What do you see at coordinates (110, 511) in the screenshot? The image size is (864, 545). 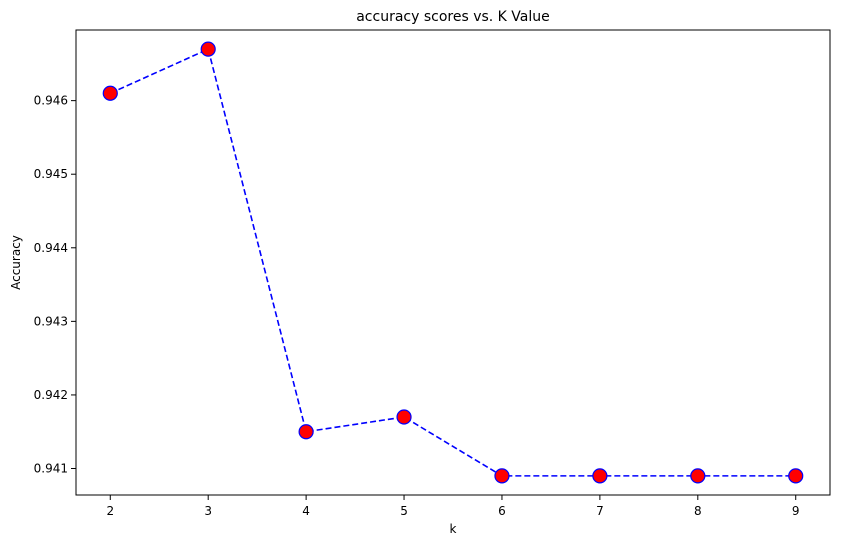 I see `x-tick-label: 2` at bounding box center [110, 511].